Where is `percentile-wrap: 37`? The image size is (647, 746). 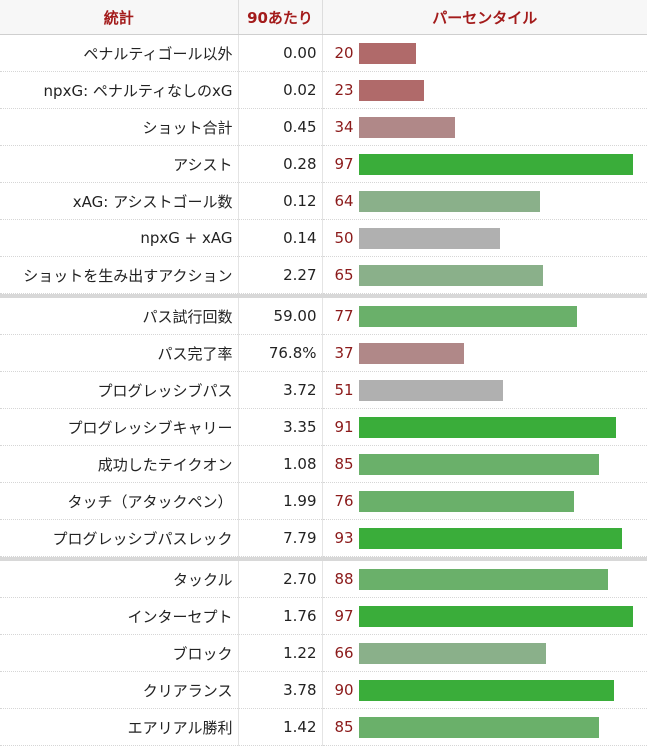 percentile-wrap: 37 is located at coordinates (485, 353).